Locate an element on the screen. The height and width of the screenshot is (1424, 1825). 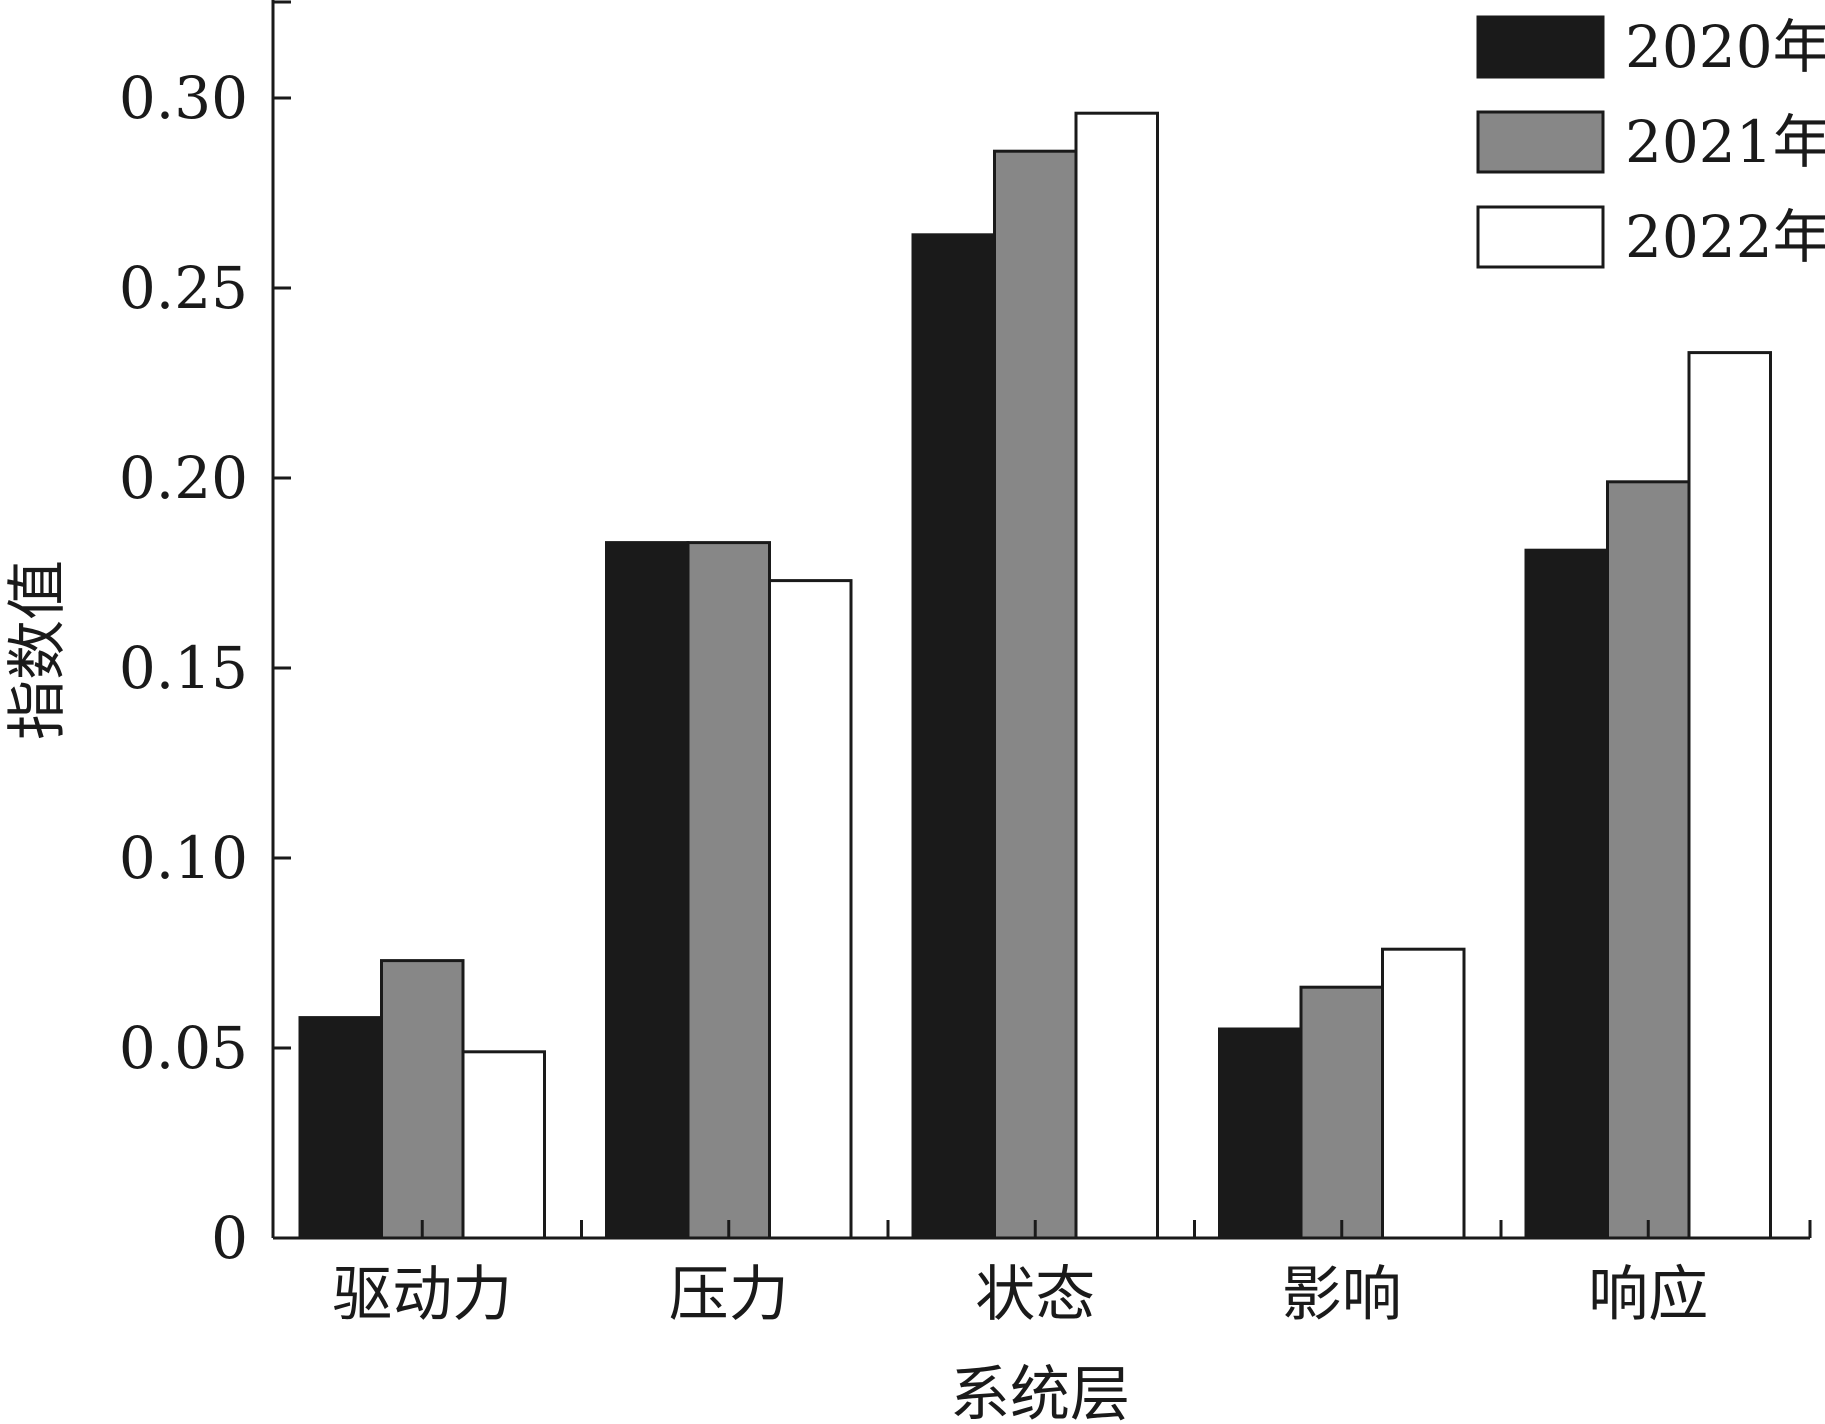
x-tick-label: 影响 is located at coordinates (1342, 1295).